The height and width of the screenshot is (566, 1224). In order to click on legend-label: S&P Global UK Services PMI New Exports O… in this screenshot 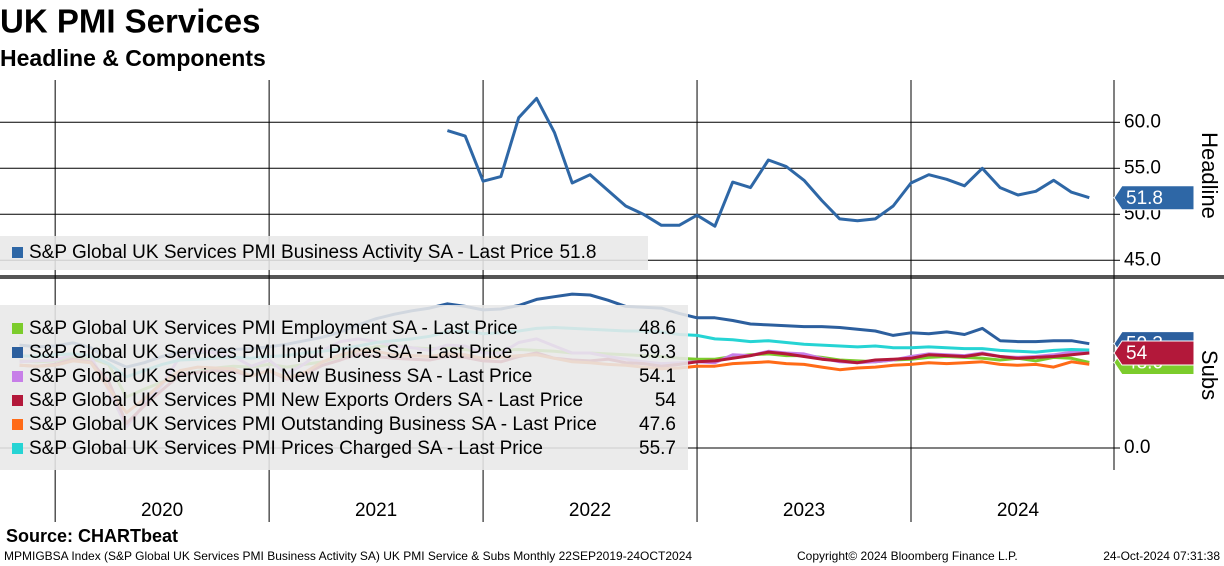, I will do `click(306, 400)`.